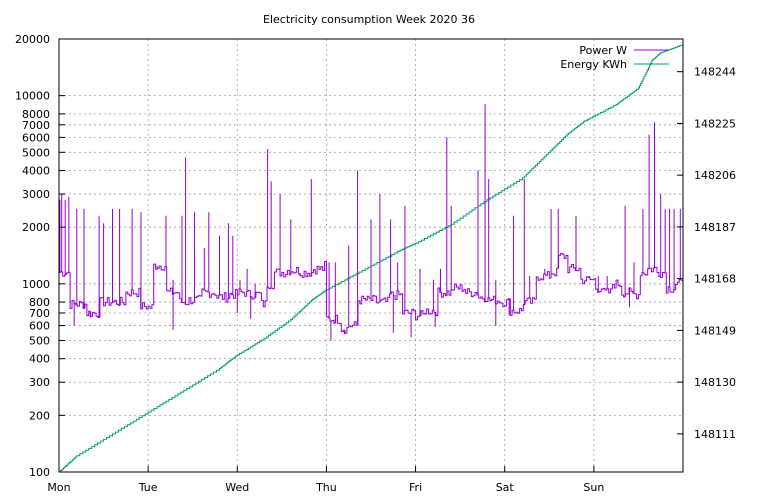 The height and width of the screenshot is (500, 768). What do you see at coordinates (715, 227) in the screenshot?
I see `y-right-tick-label: 148187` at bounding box center [715, 227].